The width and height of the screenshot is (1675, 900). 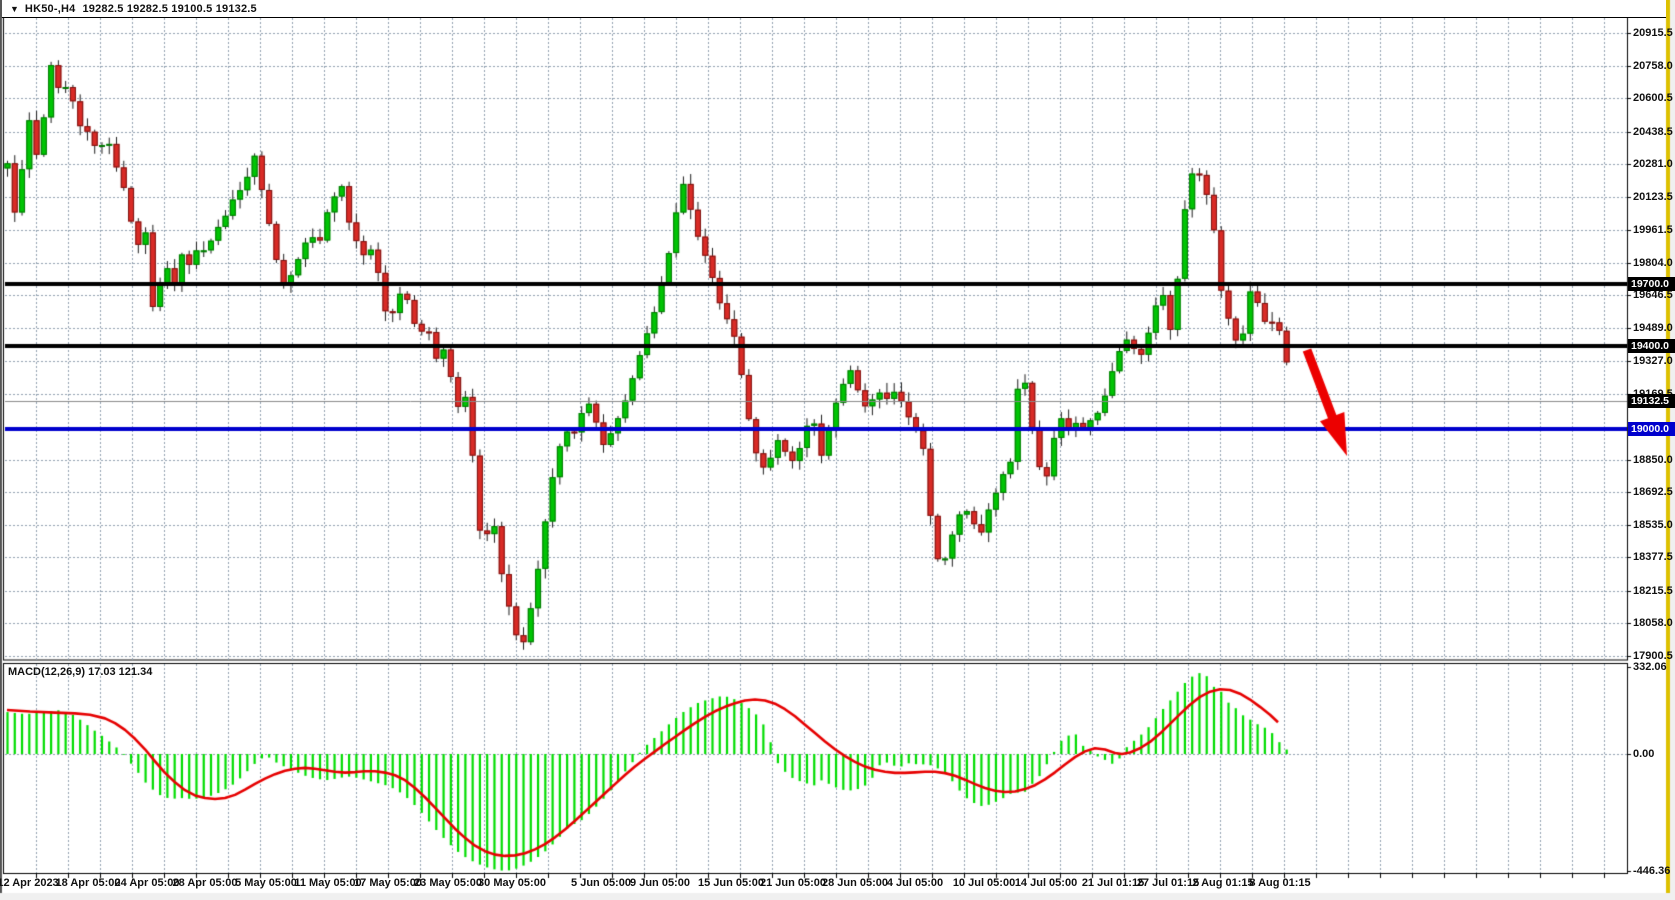 What do you see at coordinates (1653, 623) in the screenshot?
I see `price-tick-label: 18058.0` at bounding box center [1653, 623].